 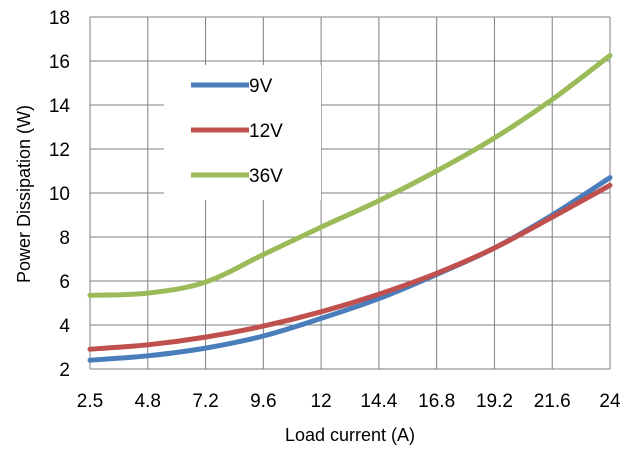 What do you see at coordinates (494, 401) in the screenshot?
I see `x-tick-label: 19.2` at bounding box center [494, 401].